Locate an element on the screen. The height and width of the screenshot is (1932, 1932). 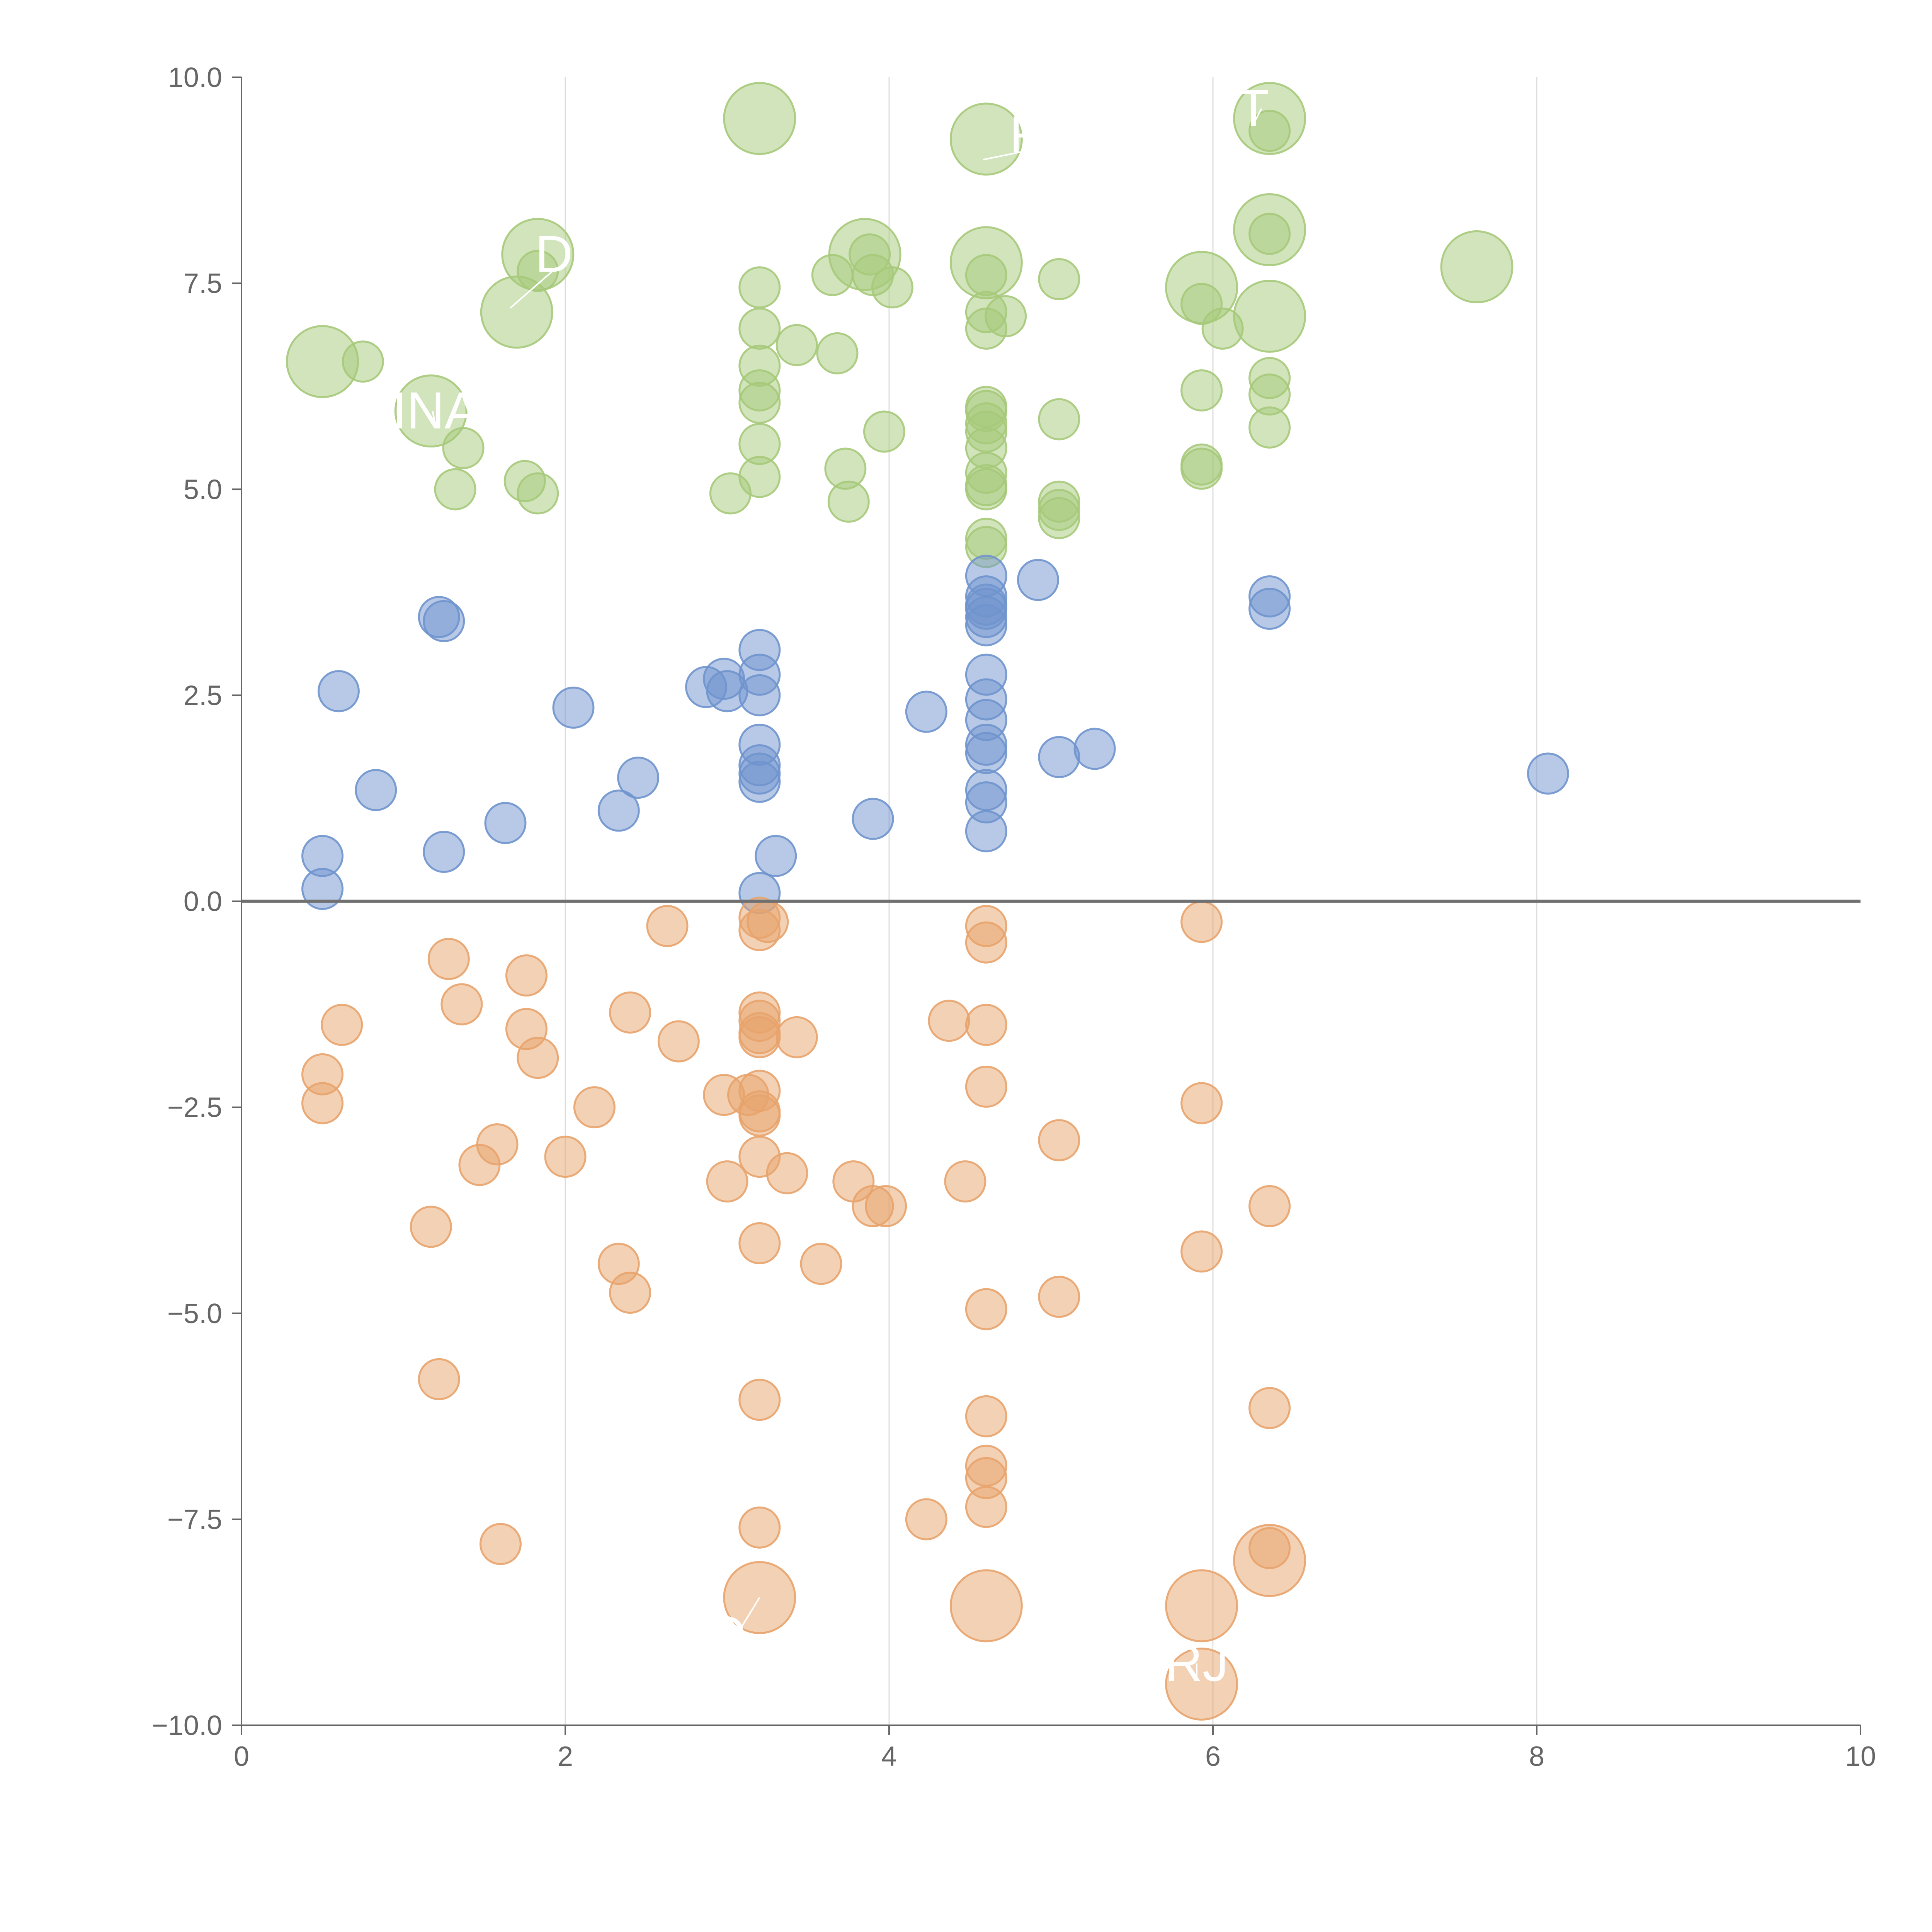
y-tick-label: −5.0 is located at coordinates (194, 1313).